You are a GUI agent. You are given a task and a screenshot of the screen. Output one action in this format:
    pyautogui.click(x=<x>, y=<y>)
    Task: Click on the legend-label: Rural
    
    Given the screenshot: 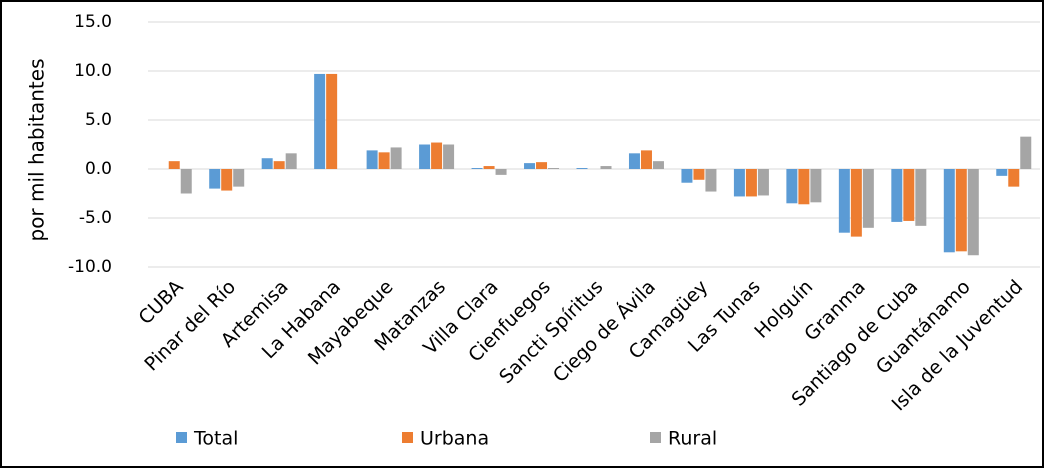 What is the action you would take?
    pyautogui.click(x=692, y=439)
    